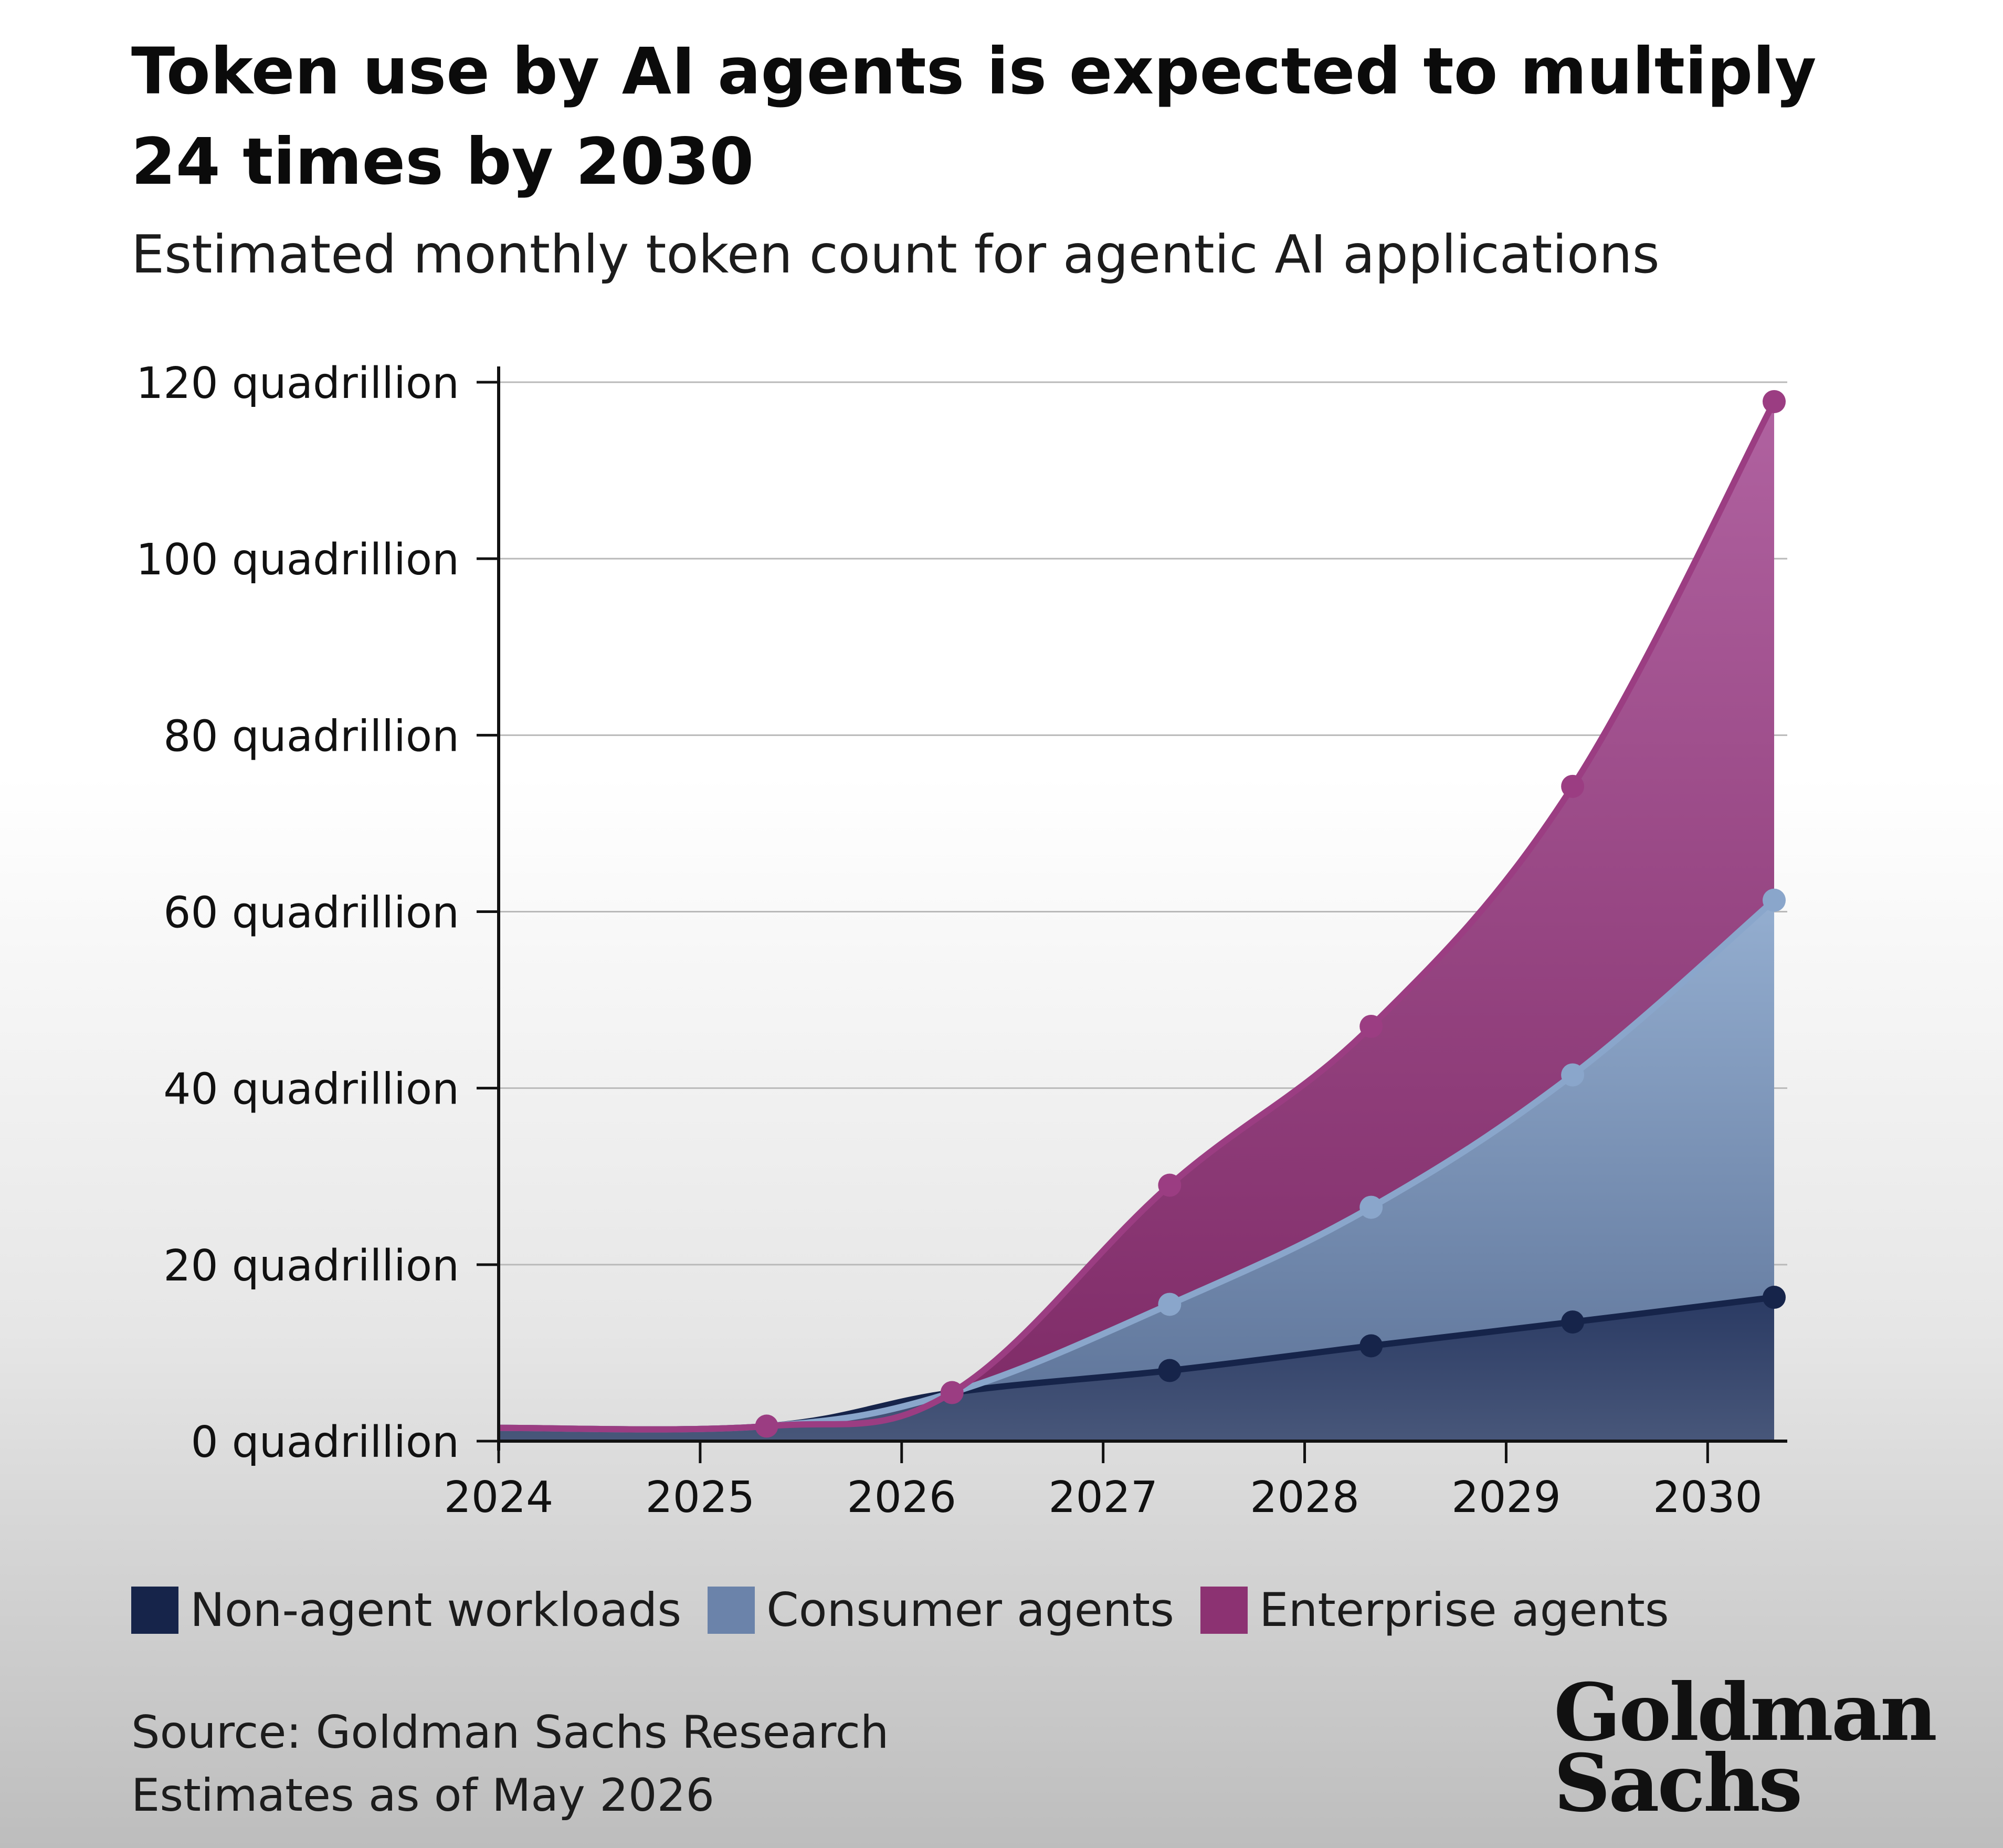 Image resolution: width=2003 pixels, height=1848 pixels. Describe the element at coordinates (1304, 1497) in the screenshot. I see `x-tick-label: 2028` at that location.